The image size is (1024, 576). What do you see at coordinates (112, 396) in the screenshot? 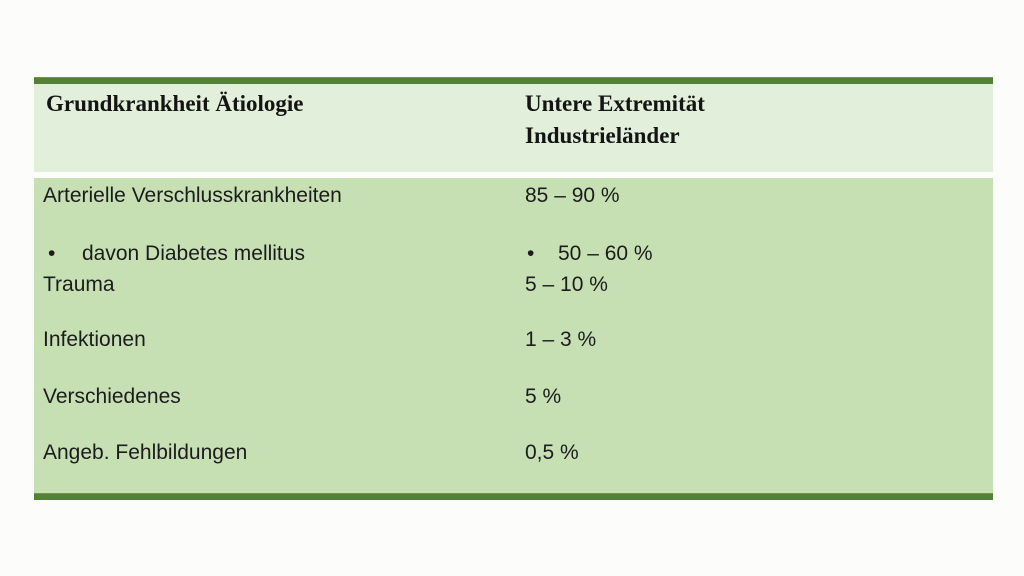
I see `row-label: Verschiedenes` at bounding box center [112, 396].